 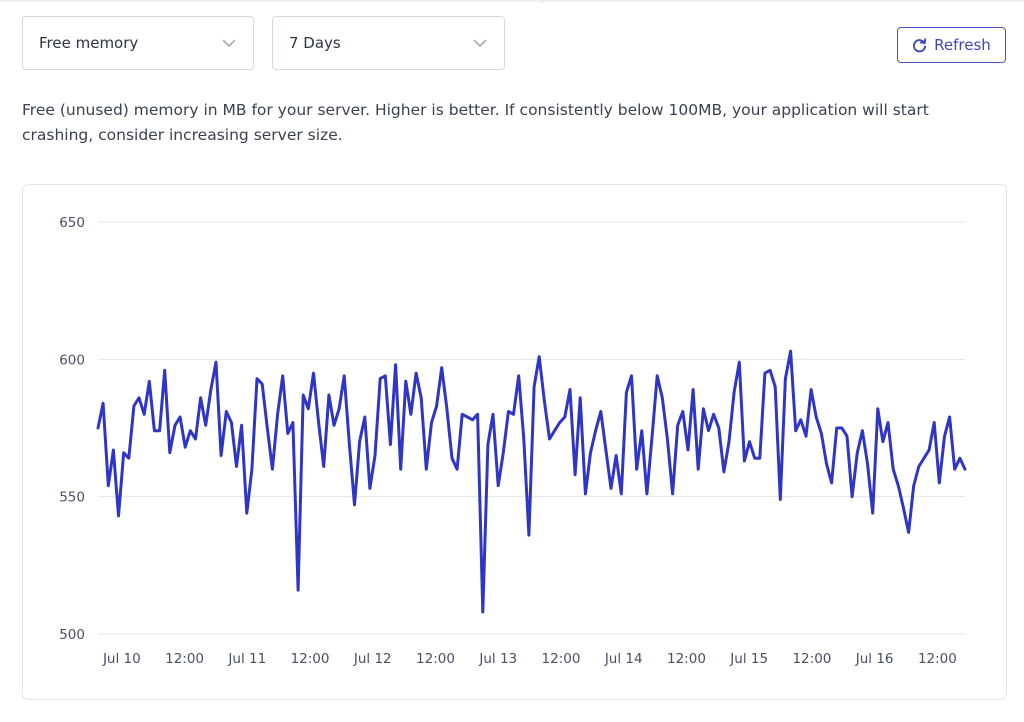 I want to click on x-tick-label: Jul 16, so click(x=874, y=659).